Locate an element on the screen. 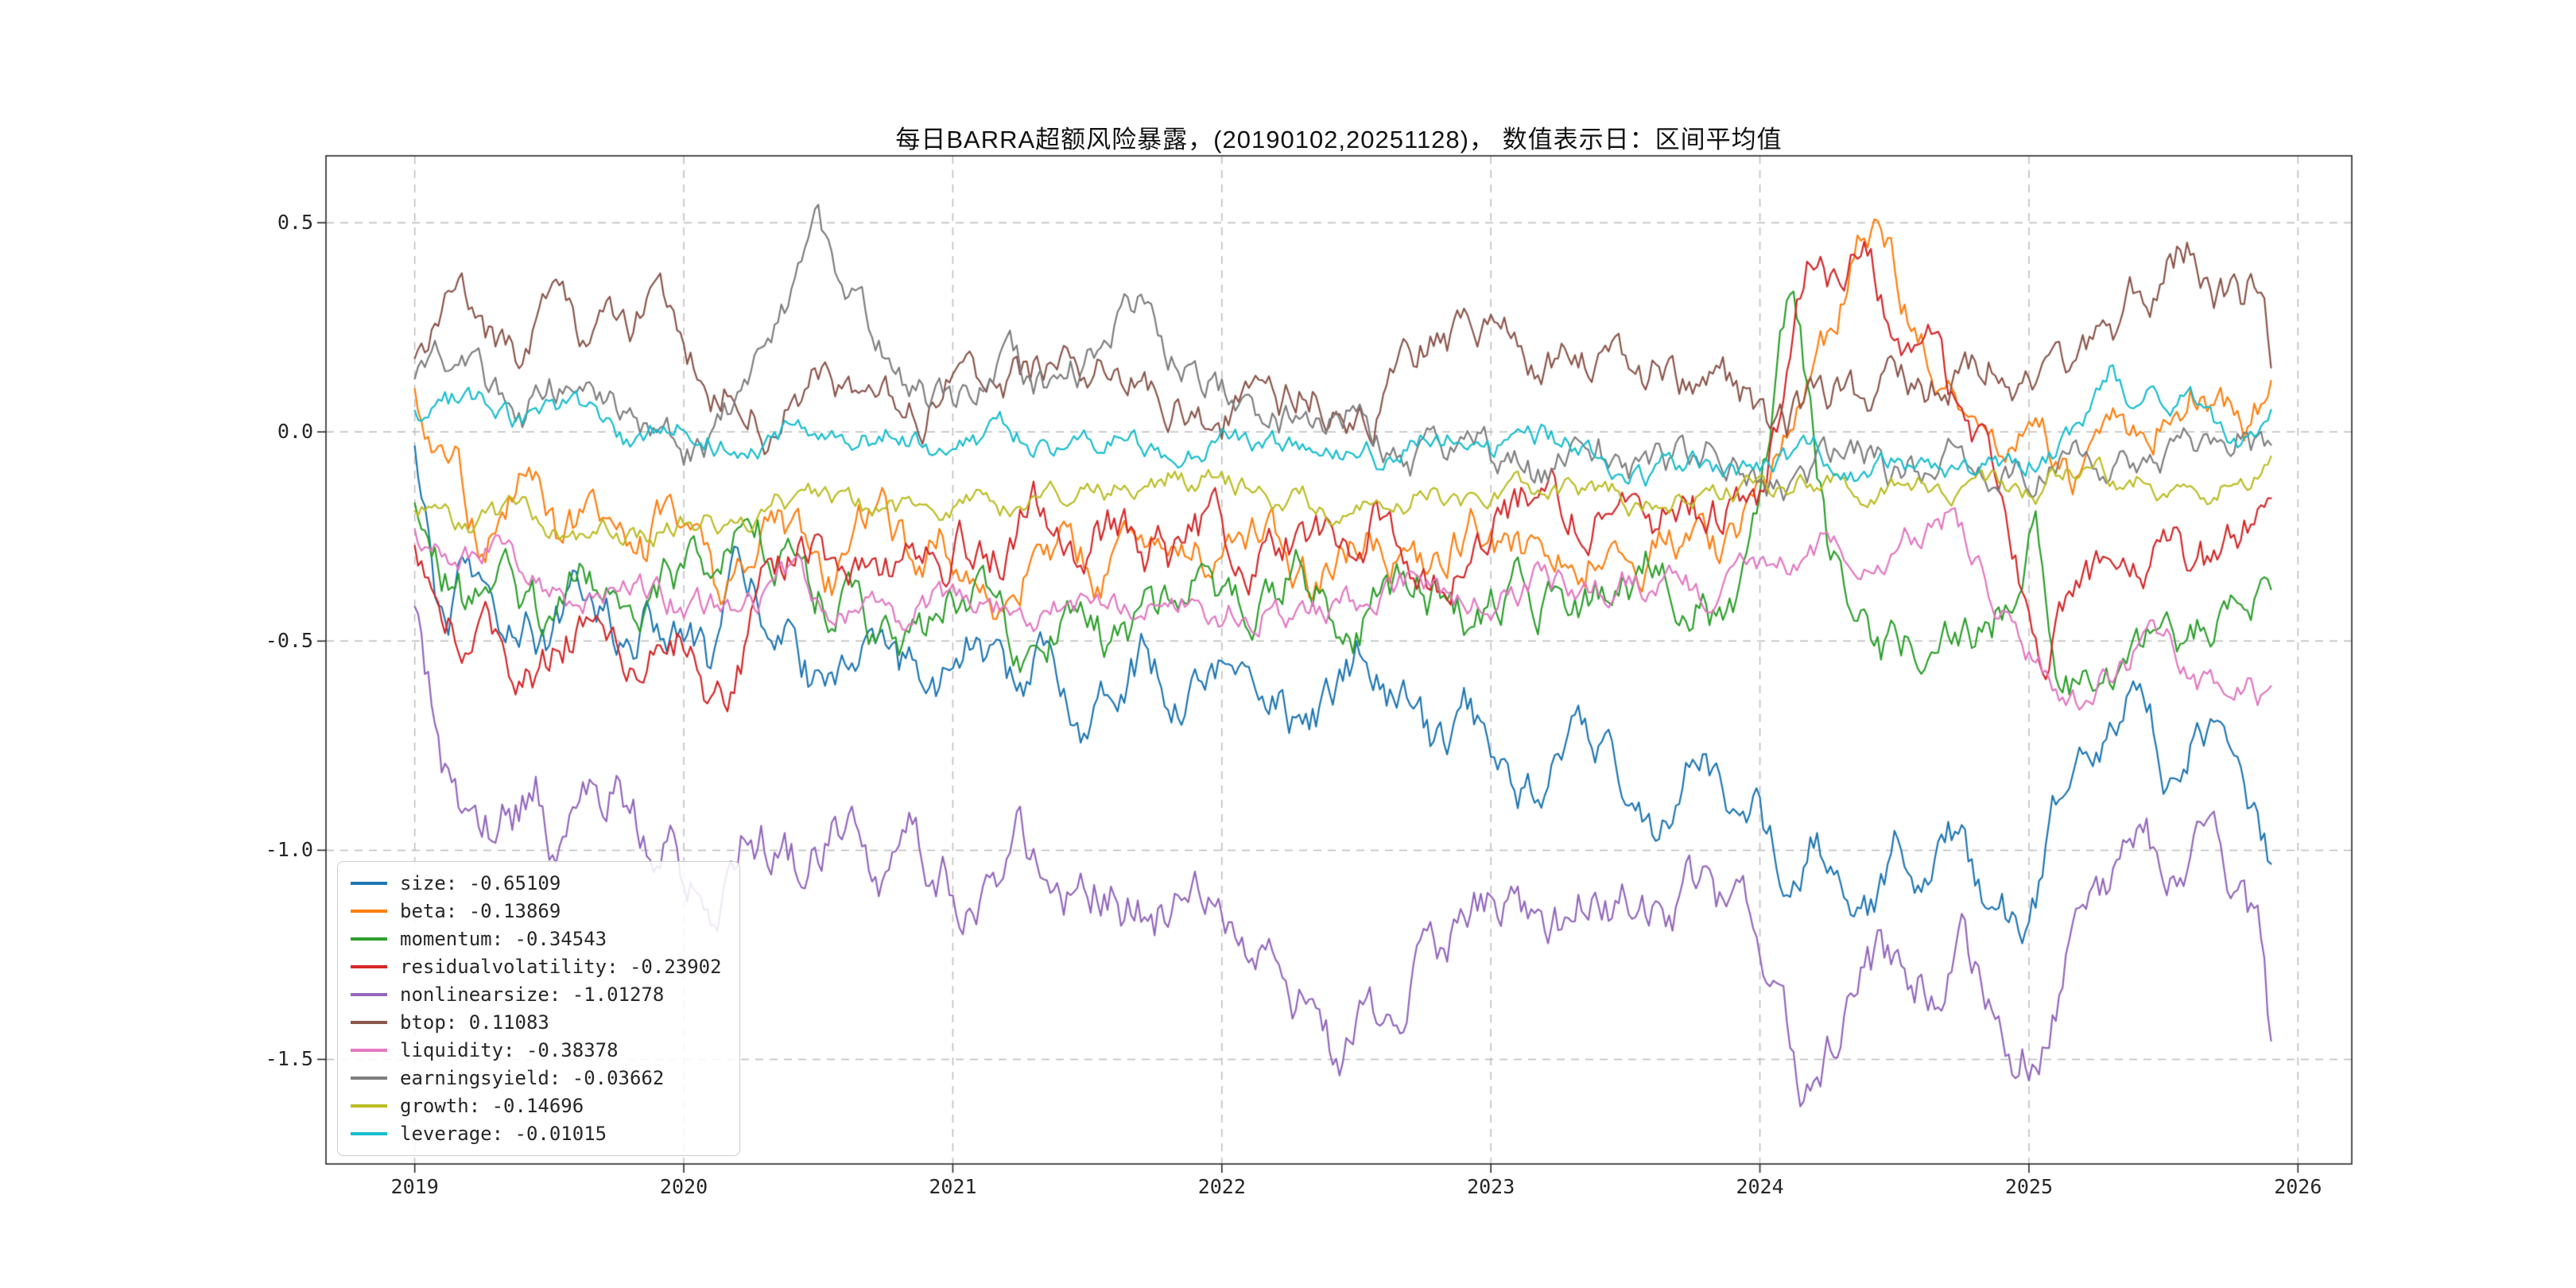 The width and height of the screenshot is (2576, 1288). legend-item-growth: growth: -0.14696 is located at coordinates (537, 1106).